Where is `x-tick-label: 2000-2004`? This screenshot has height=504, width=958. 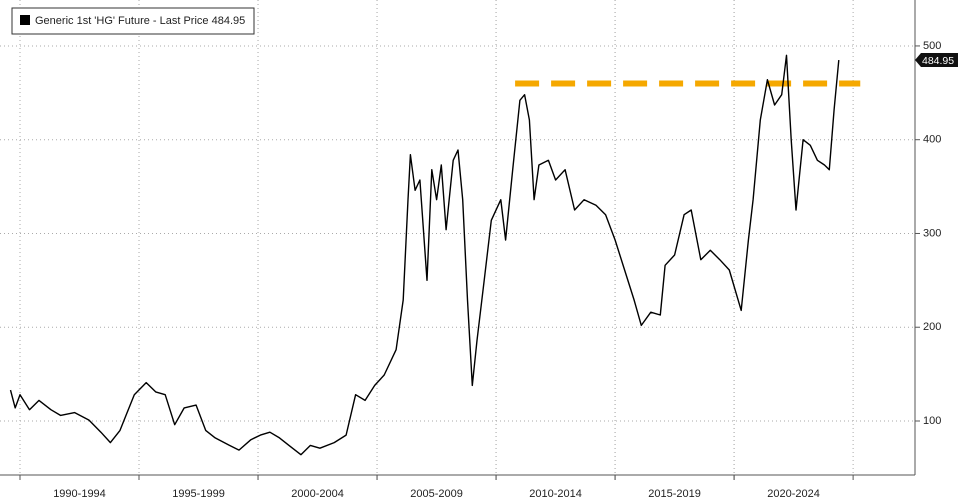
x-tick-label: 2000-2004 is located at coordinates (317, 494).